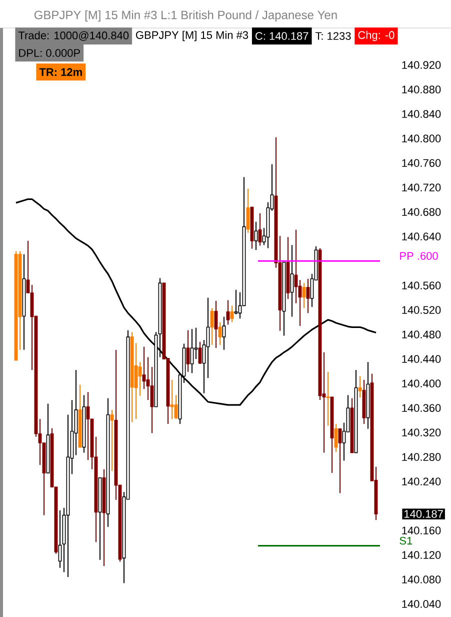 This screenshot has width=451, height=617. What do you see at coordinates (421, 310) in the screenshot?
I see `y-tick-label: 140.520` at bounding box center [421, 310].